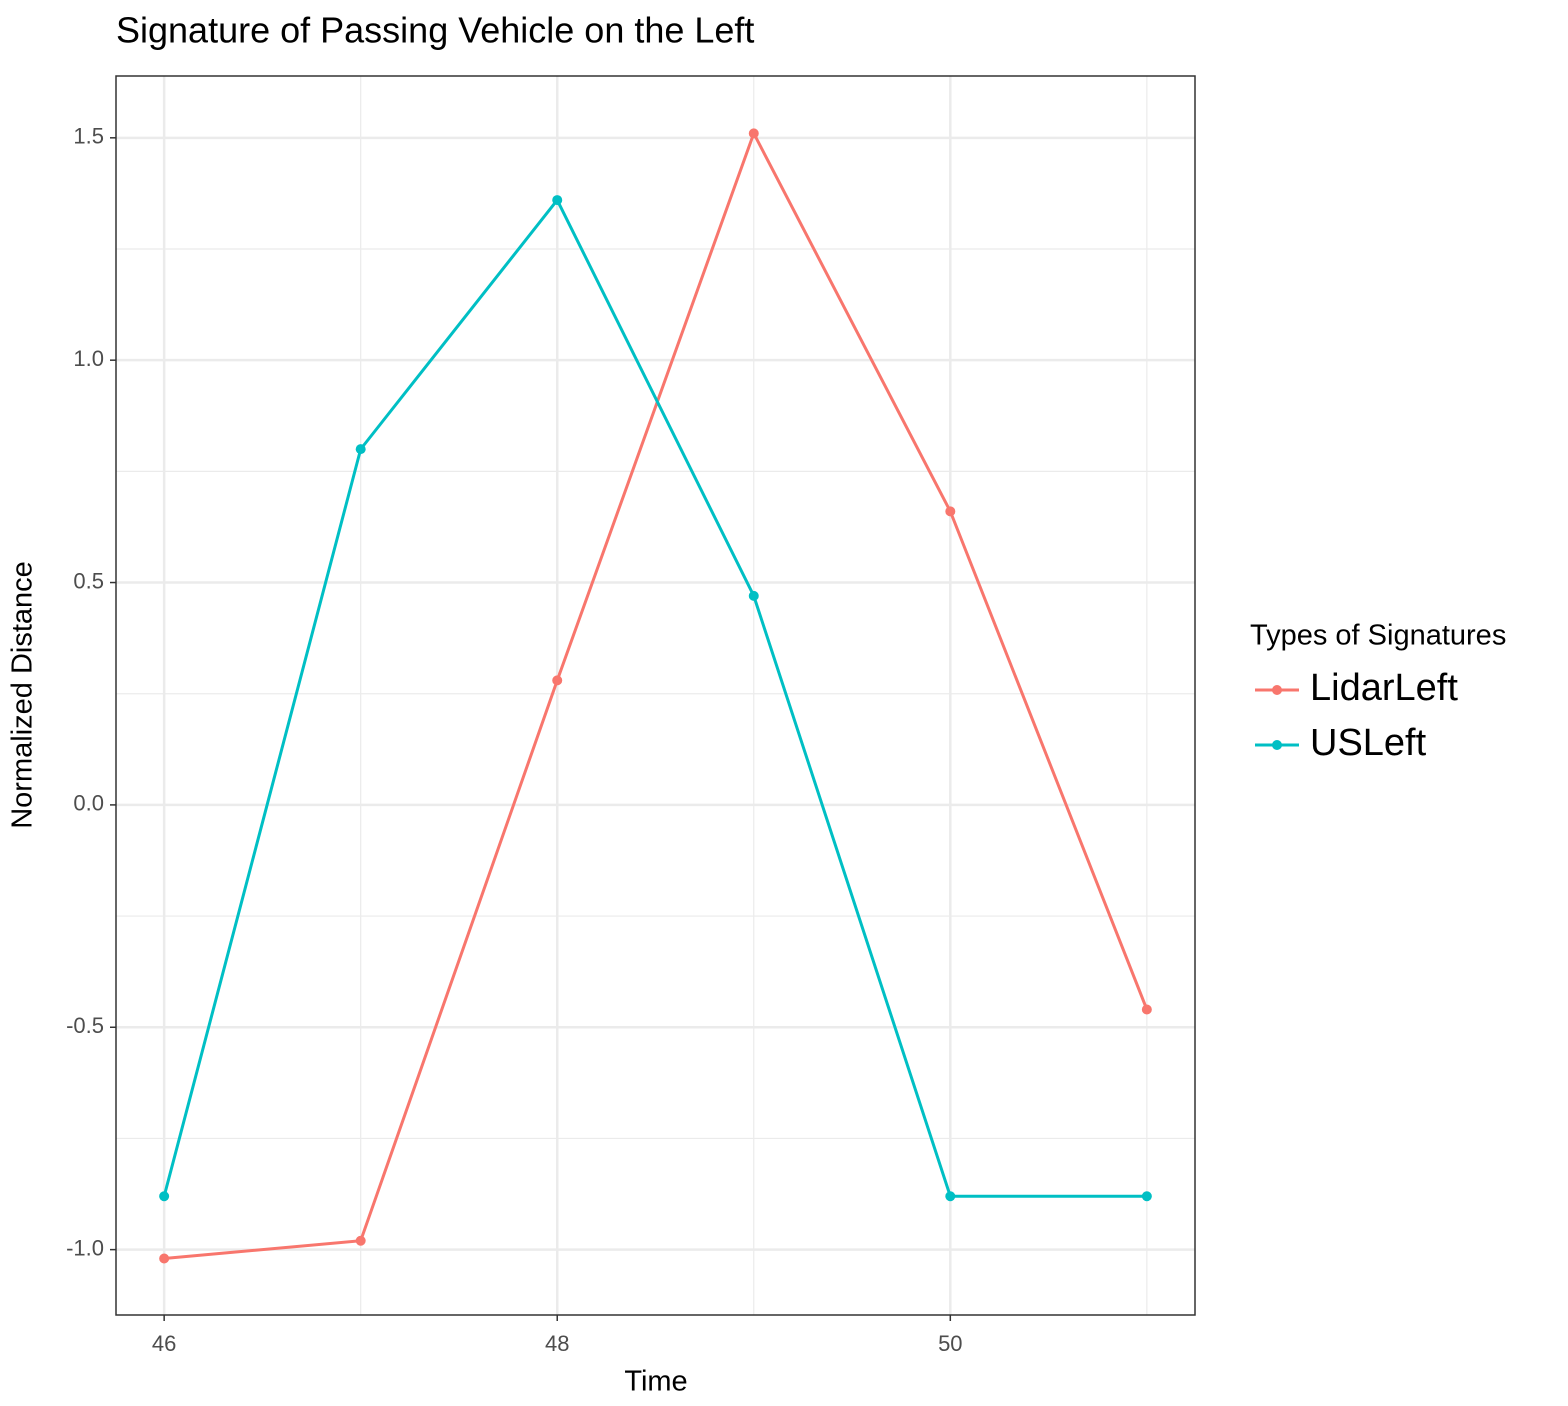 The width and height of the screenshot is (1568, 1406). I want to click on y-tick-label: -0.5, so click(85, 1025).